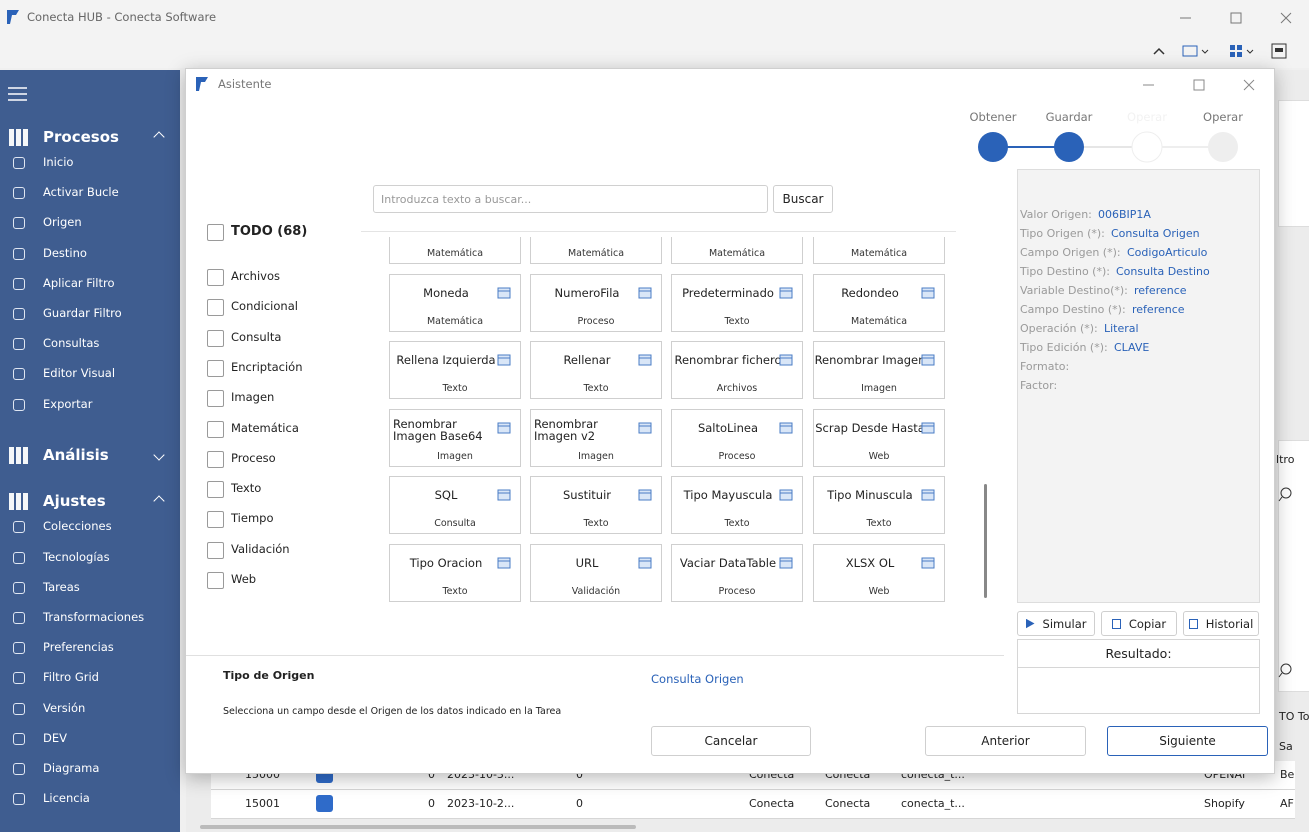 This screenshot has height=832, width=1309. What do you see at coordinates (596, 437) in the screenshot?
I see `function-card: Renombrar Imagen v2 Imagen` at bounding box center [596, 437].